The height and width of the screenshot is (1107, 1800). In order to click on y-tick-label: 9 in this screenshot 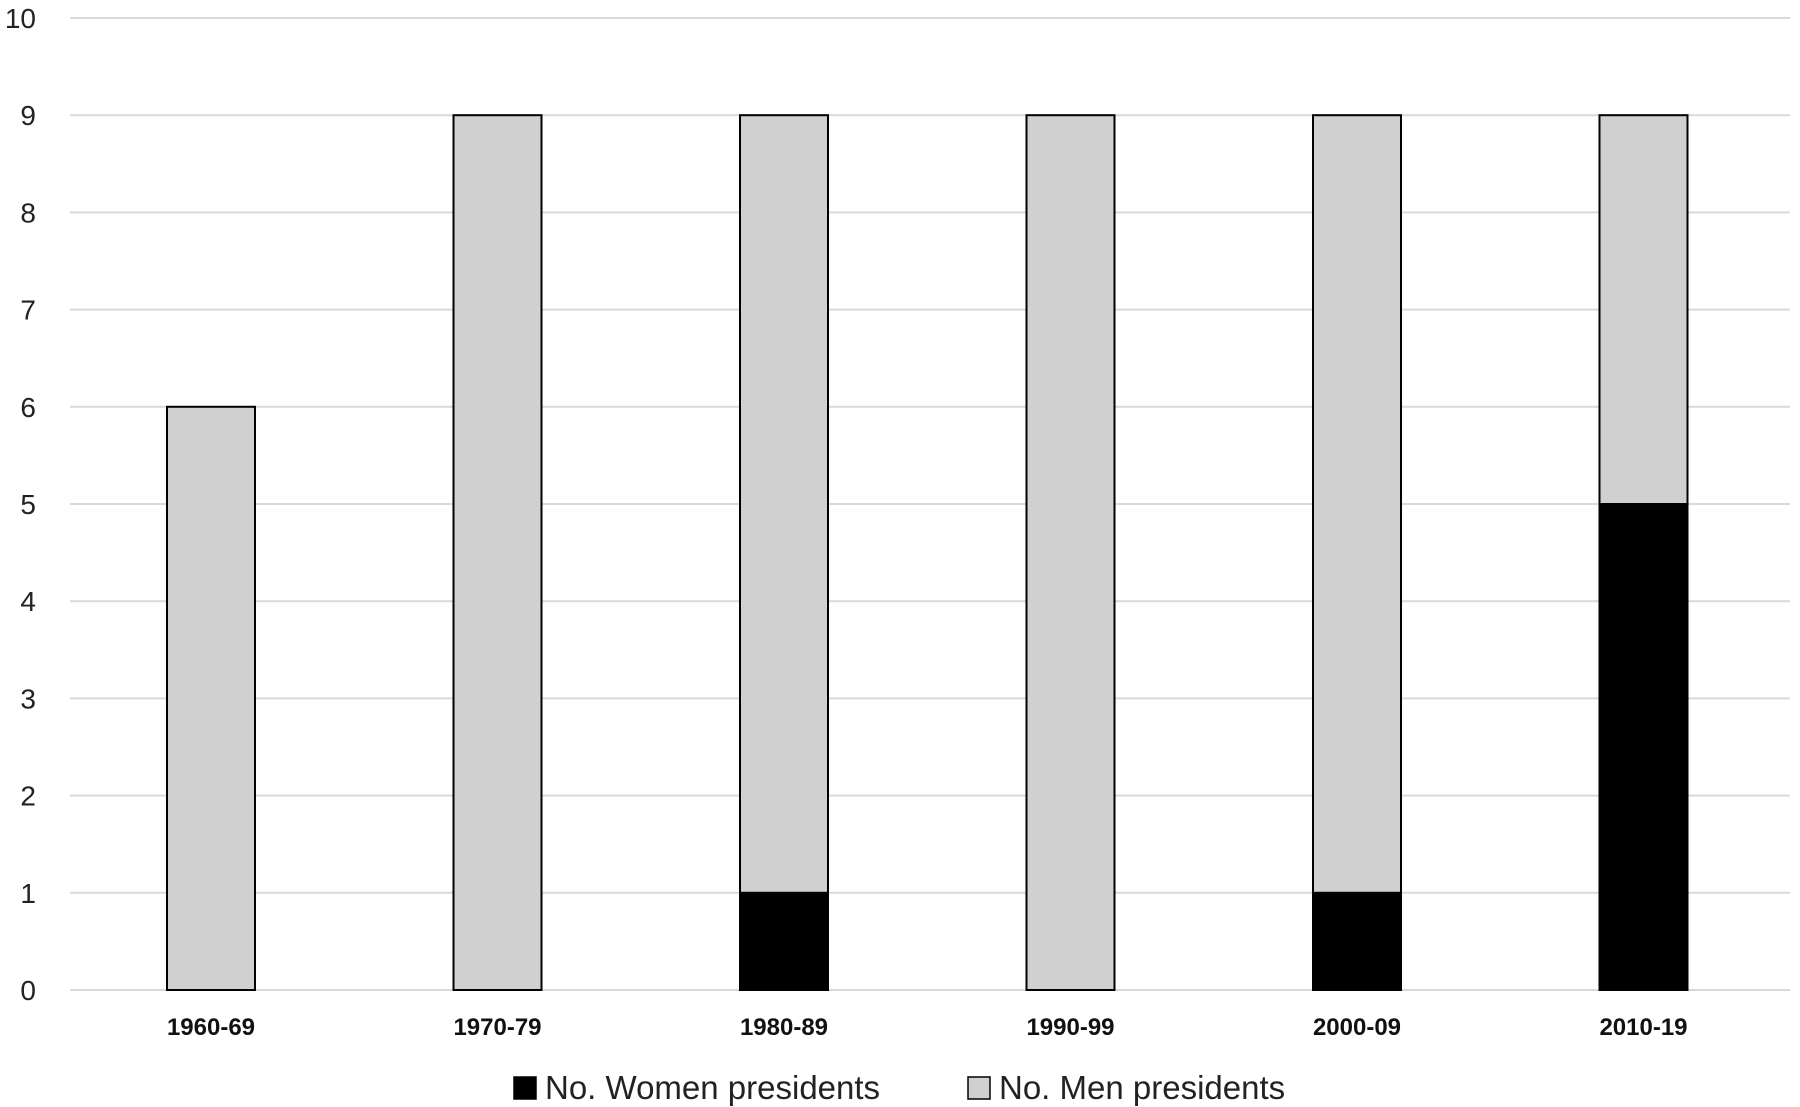, I will do `click(28, 115)`.